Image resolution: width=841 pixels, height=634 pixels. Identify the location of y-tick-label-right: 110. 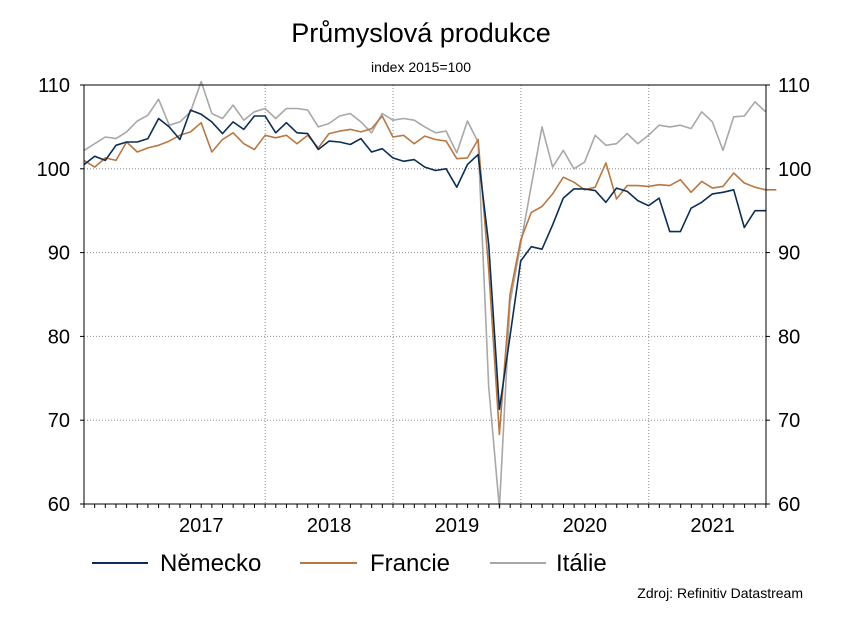
(794, 86).